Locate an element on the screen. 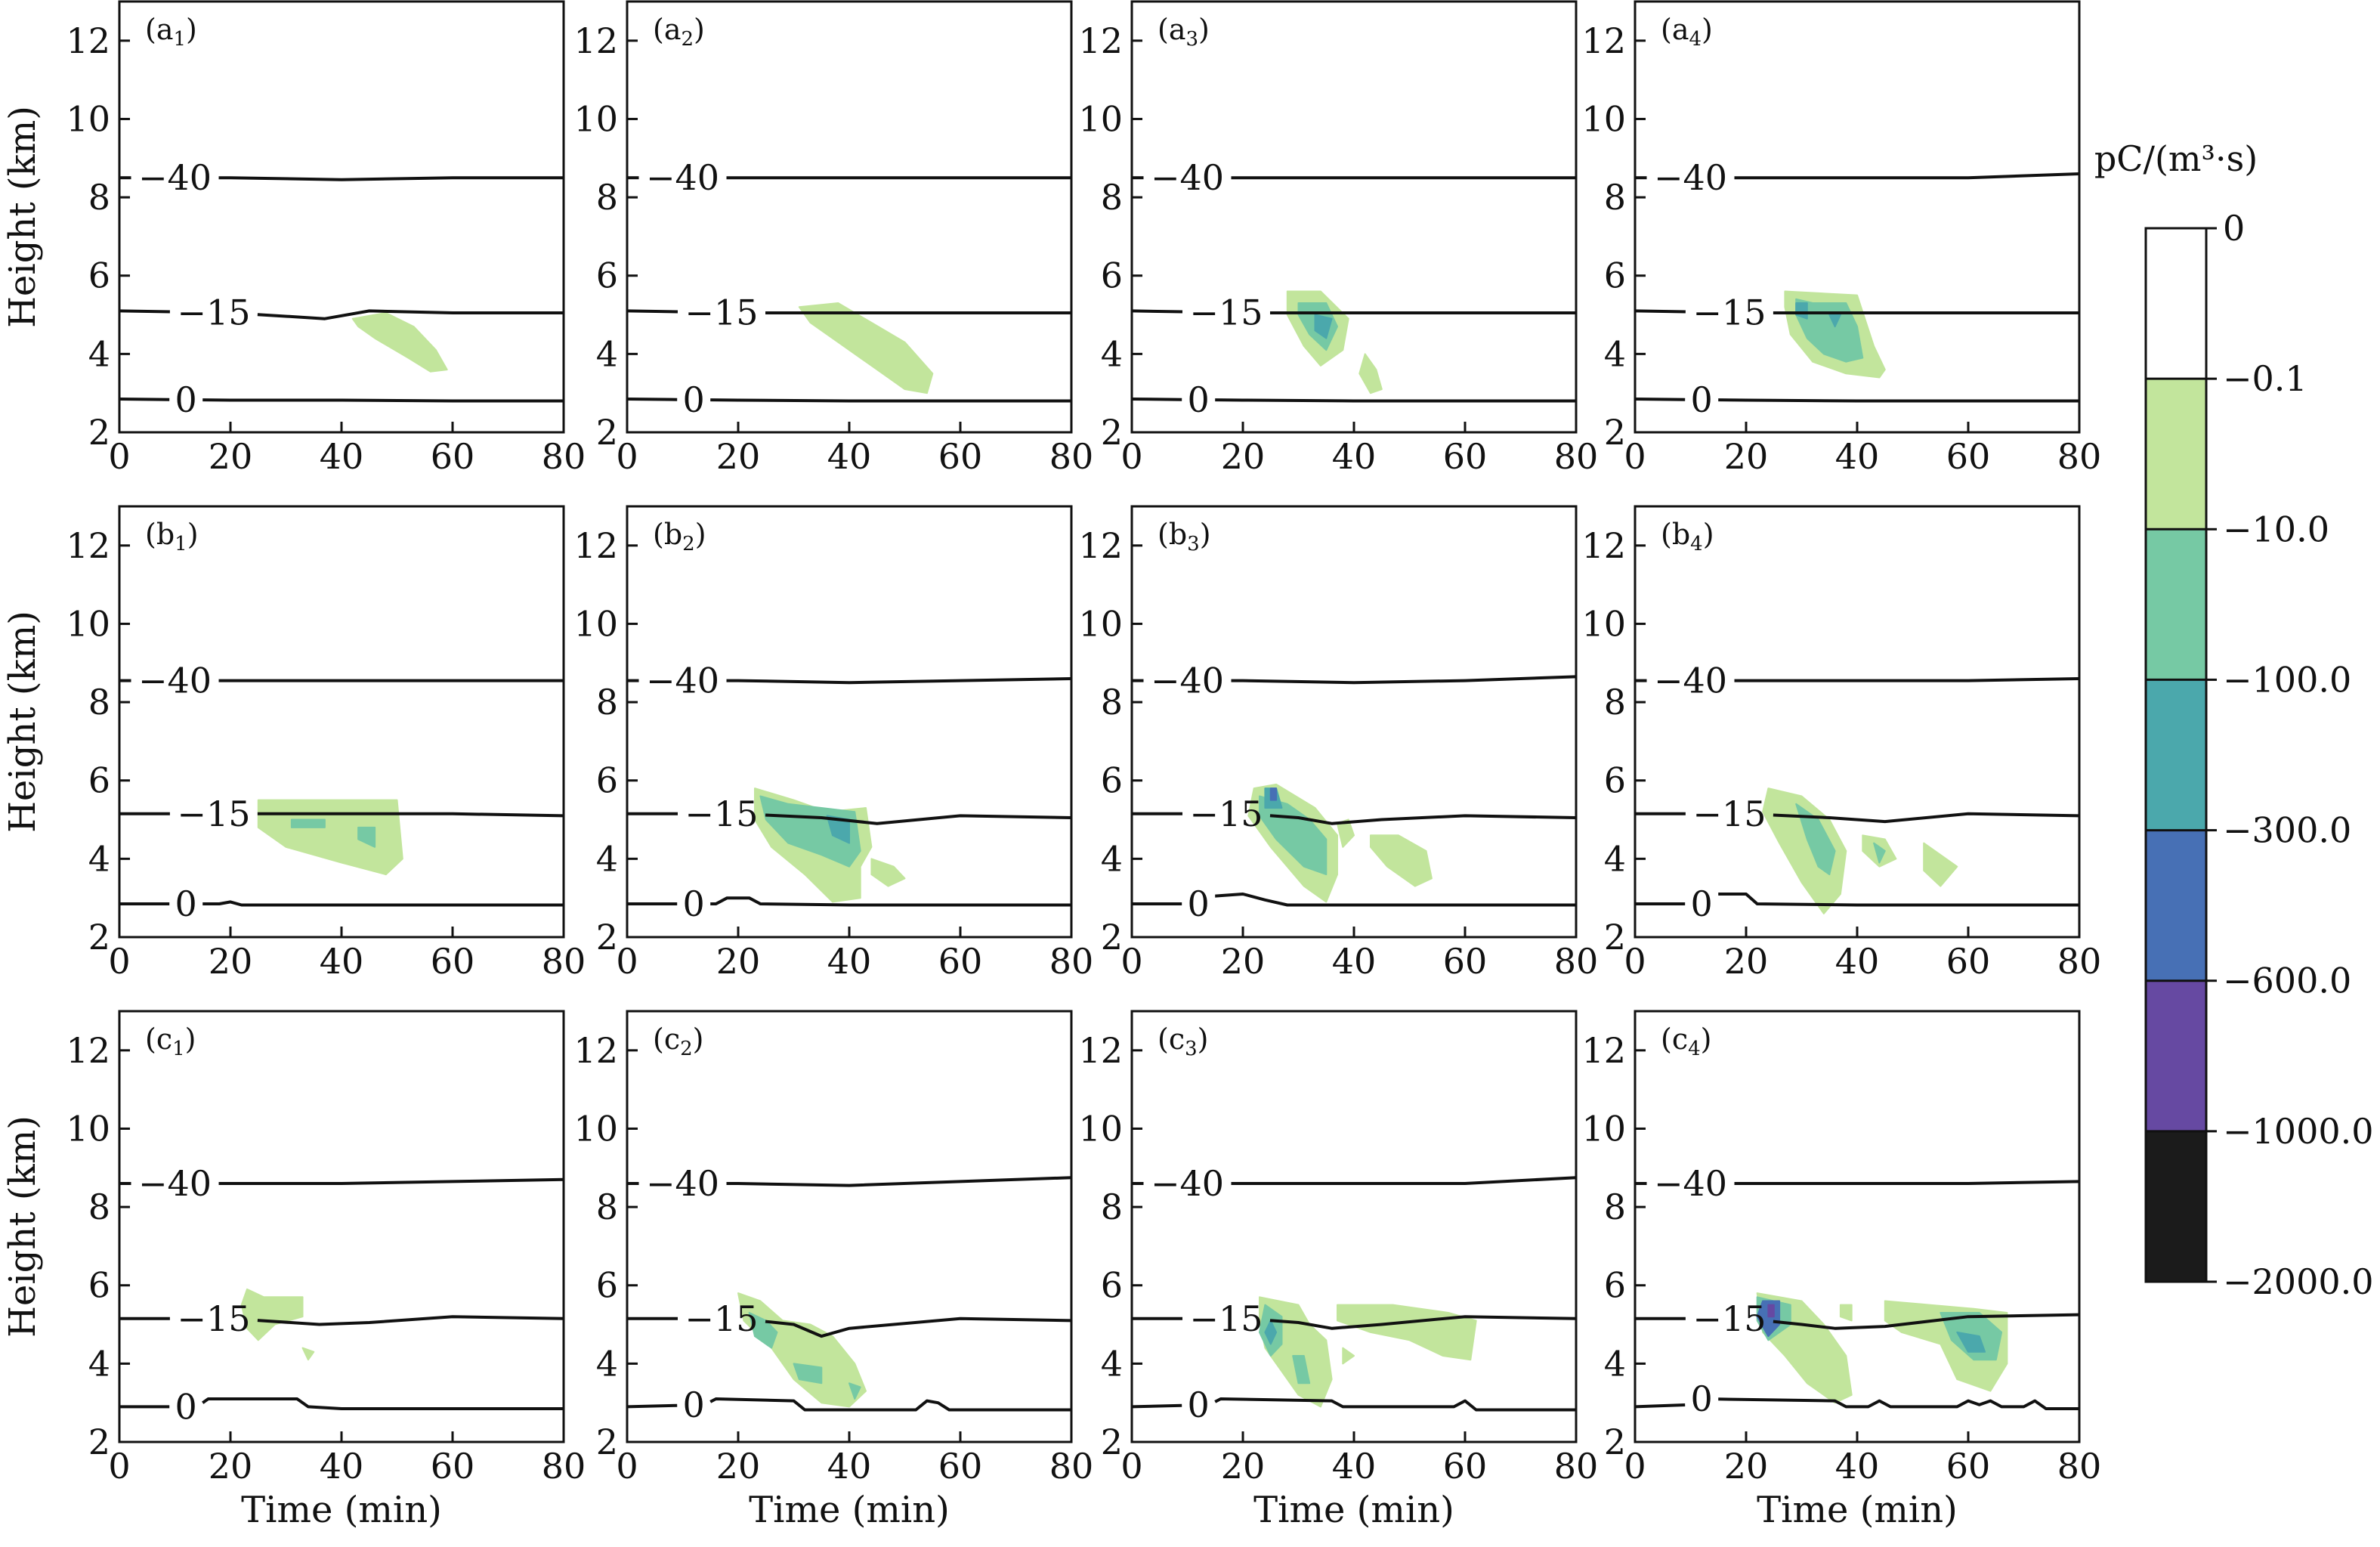  x-tick-label-a4-1: 20 is located at coordinates (1746, 456).